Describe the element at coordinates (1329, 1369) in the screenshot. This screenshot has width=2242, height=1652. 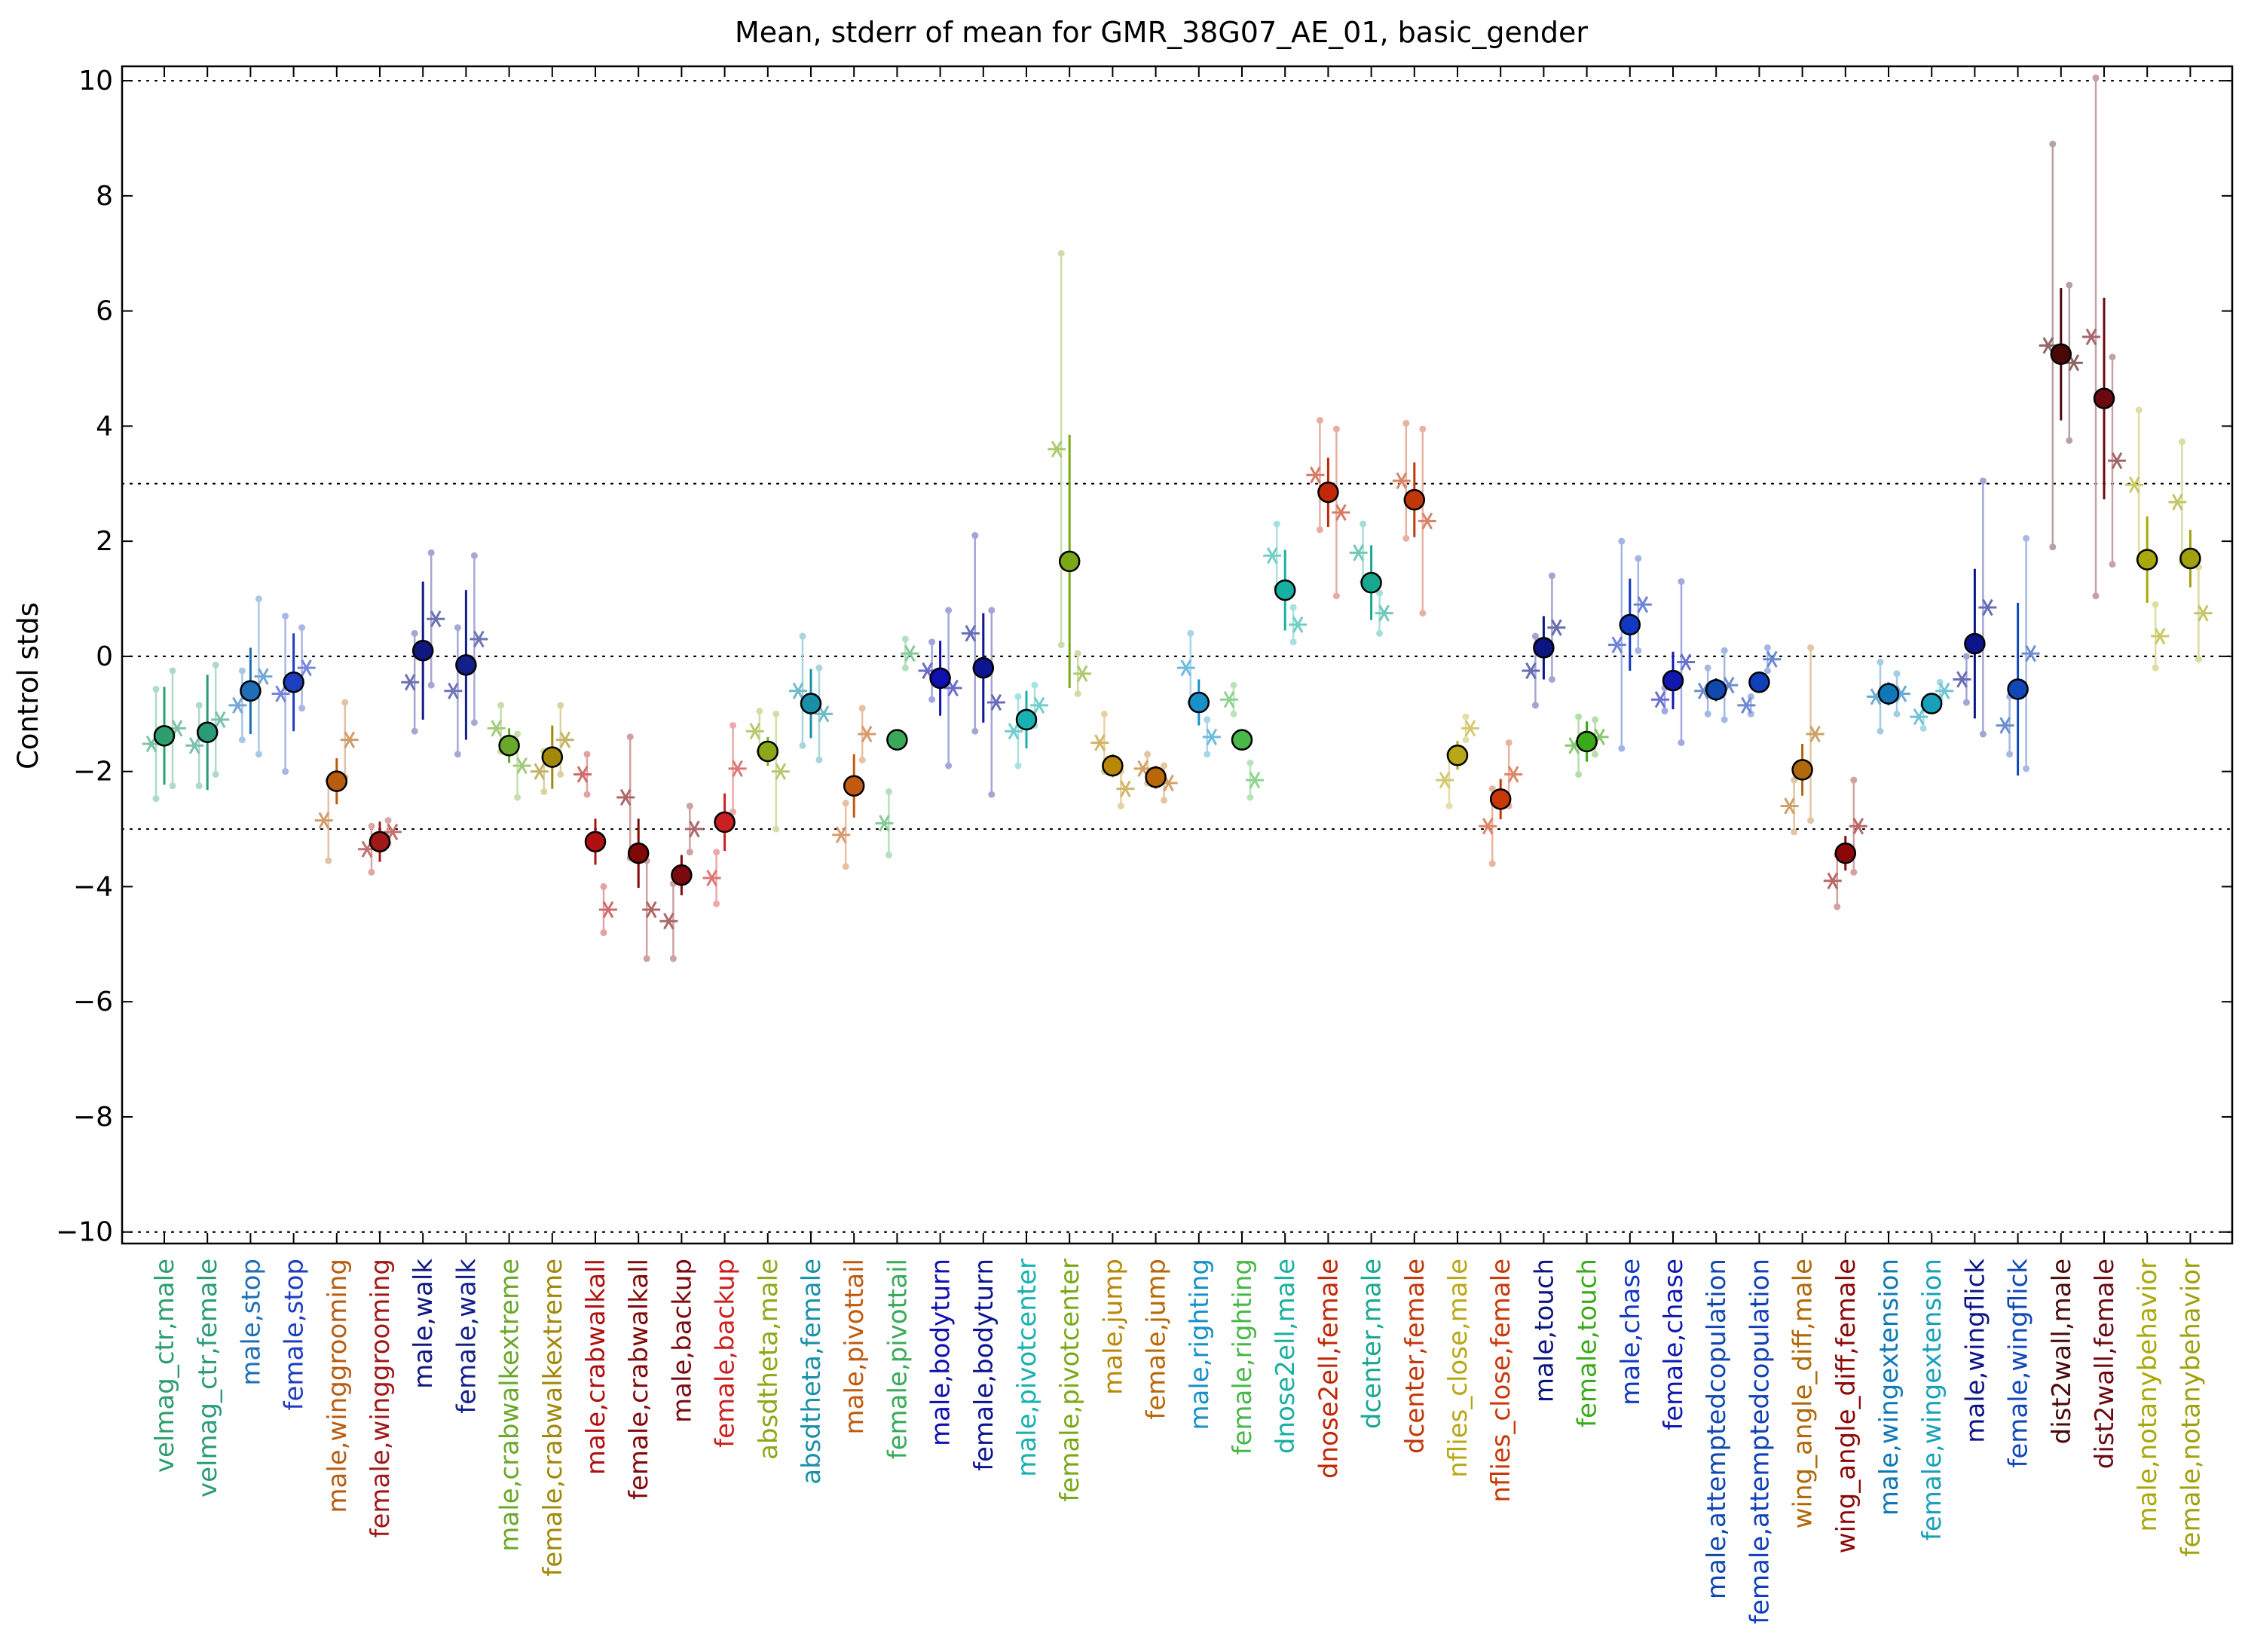
I see `x-tick-label: dnose2ell,female` at that location.